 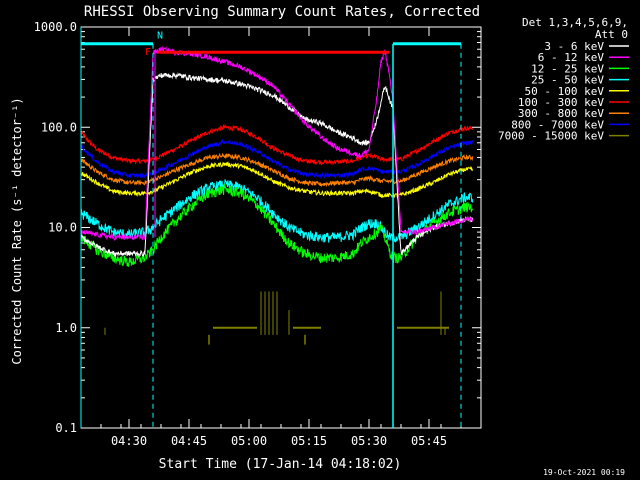 What do you see at coordinates (574, 46) in the screenshot?
I see `legend-entry-label: 3 - 6 keV` at bounding box center [574, 46].